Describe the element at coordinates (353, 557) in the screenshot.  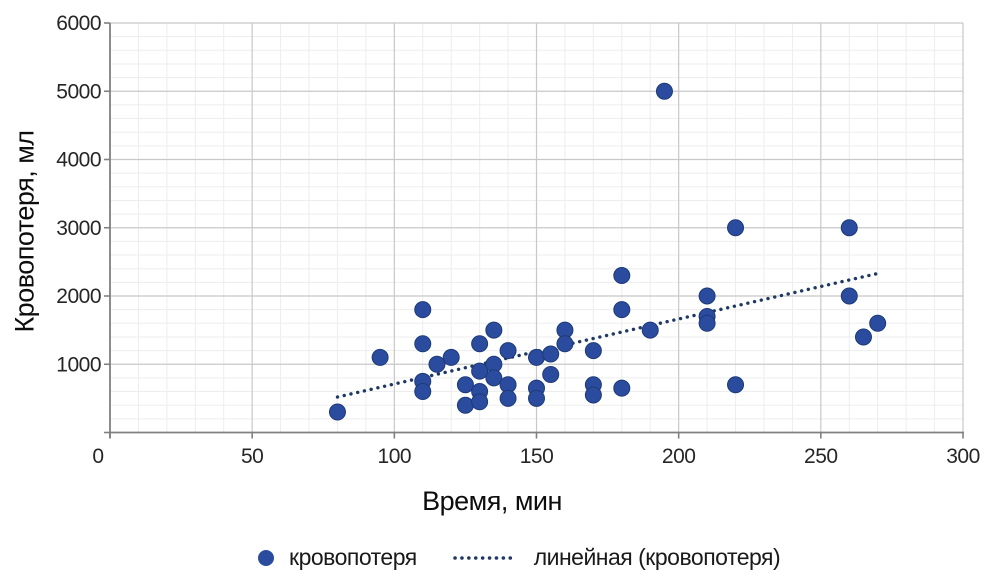
I see `legend-label-scatter: кровопотеря` at that location.